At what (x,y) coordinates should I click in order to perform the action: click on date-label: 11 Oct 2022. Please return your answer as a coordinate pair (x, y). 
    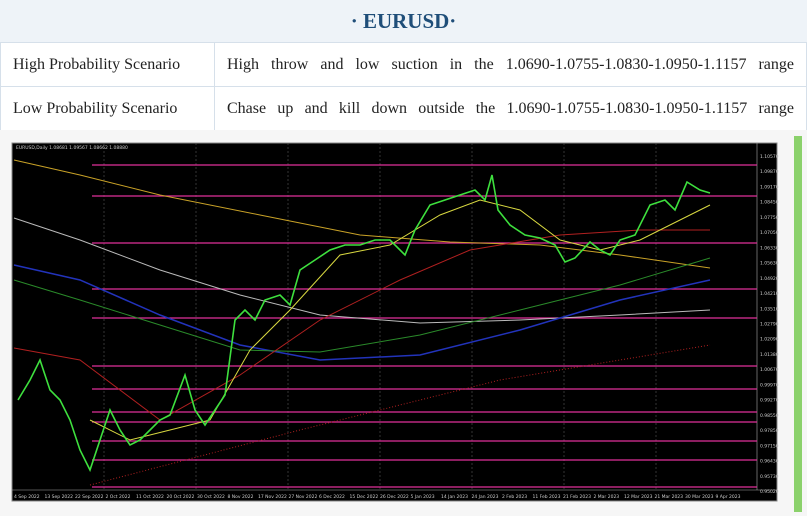
    Looking at the image, I should click on (150, 497).